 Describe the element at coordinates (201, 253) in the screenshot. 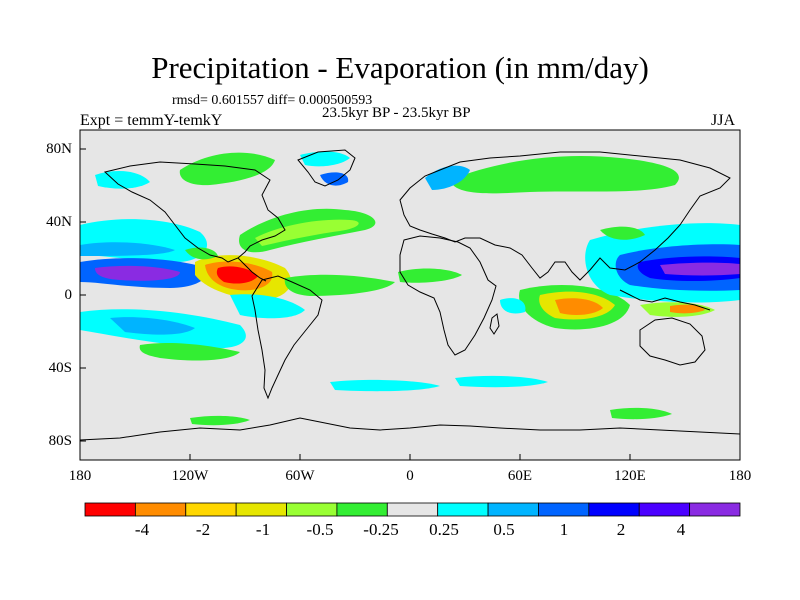

I see `contour-green-ca` at that location.